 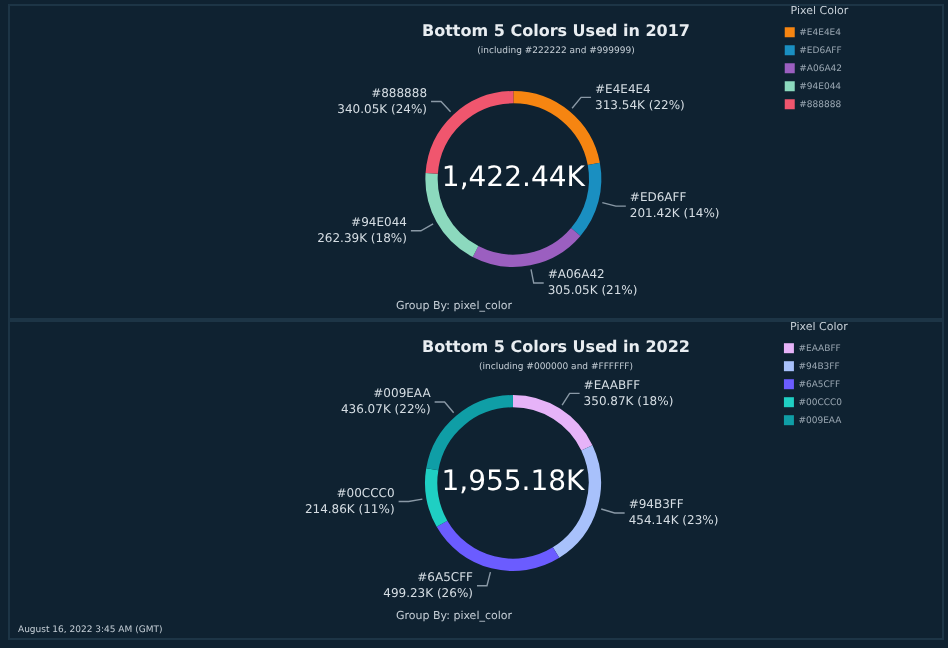 What do you see at coordinates (514, 178) in the screenshot?
I see `text: 1,422.44K` at bounding box center [514, 178].